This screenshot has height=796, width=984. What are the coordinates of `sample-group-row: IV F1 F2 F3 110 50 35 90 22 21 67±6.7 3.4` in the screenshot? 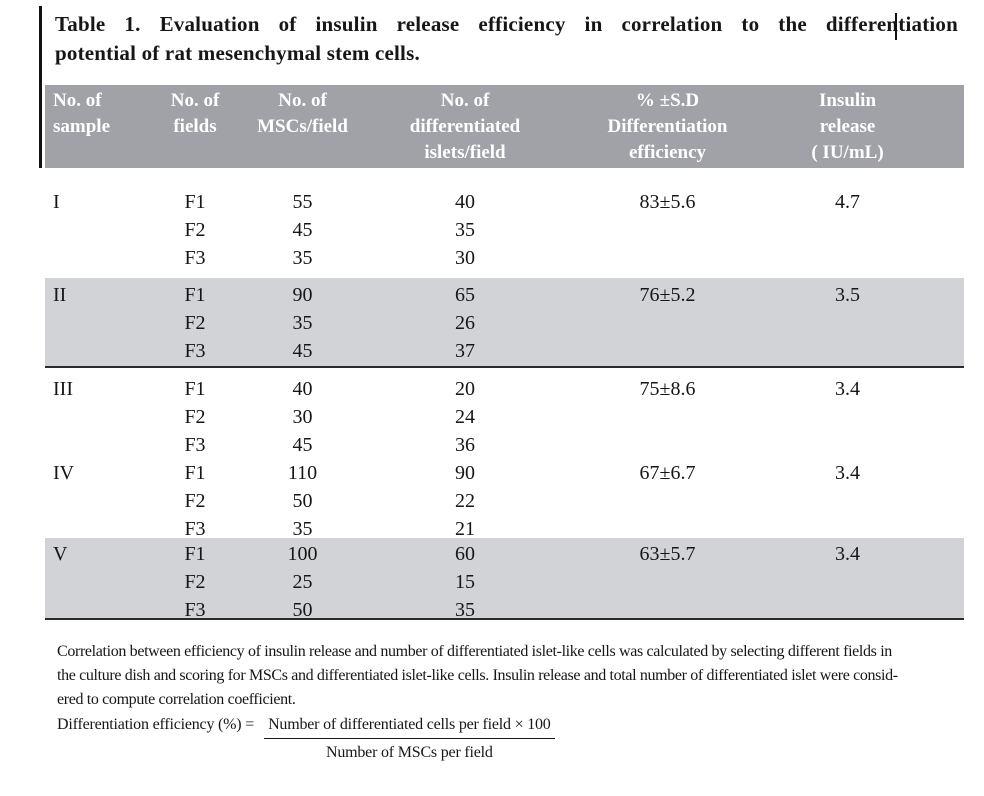 It's located at (504, 496).